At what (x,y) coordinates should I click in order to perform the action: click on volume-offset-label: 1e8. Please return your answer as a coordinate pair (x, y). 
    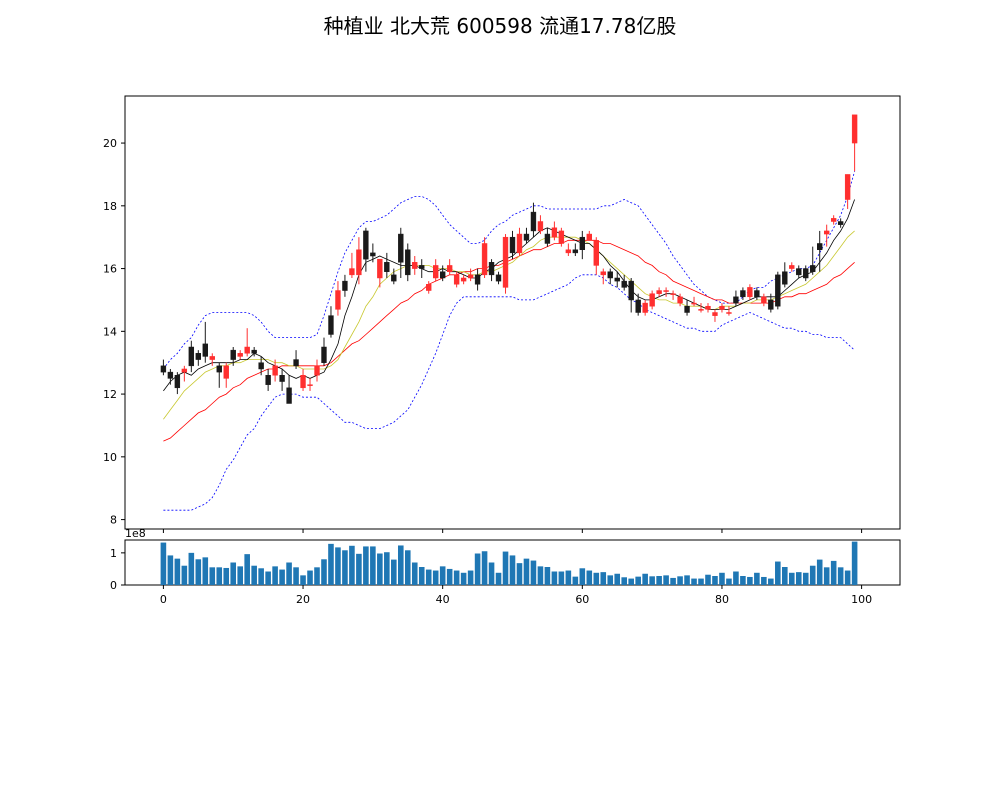
    Looking at the image, I should click on (135, 533).